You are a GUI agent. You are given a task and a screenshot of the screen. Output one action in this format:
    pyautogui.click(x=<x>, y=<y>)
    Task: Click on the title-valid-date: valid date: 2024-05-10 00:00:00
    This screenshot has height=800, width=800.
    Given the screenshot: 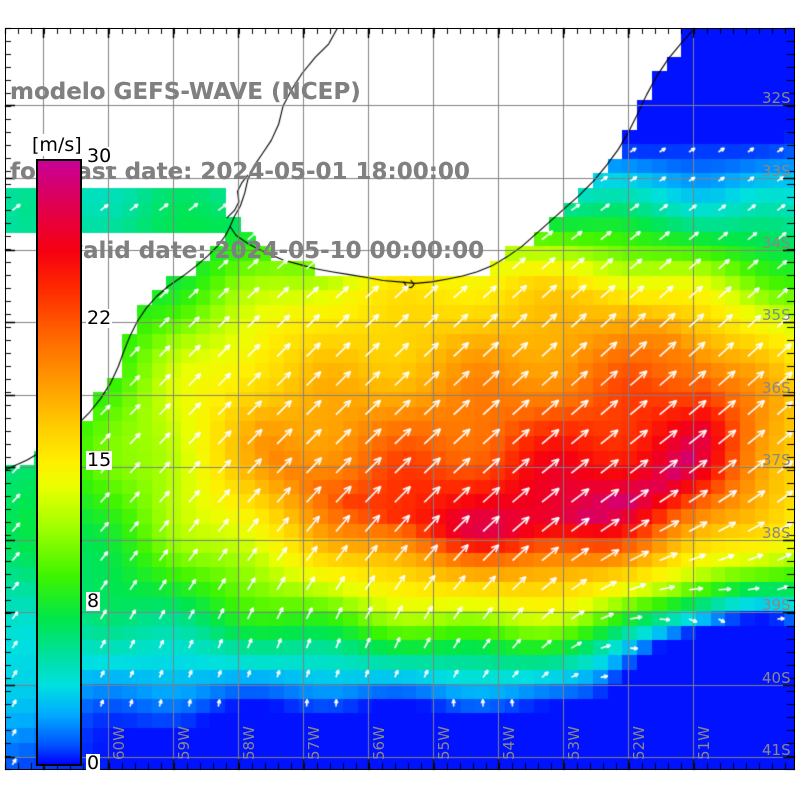 What is the action you would take?
    pyautogui.click(x=276, y=251)
    